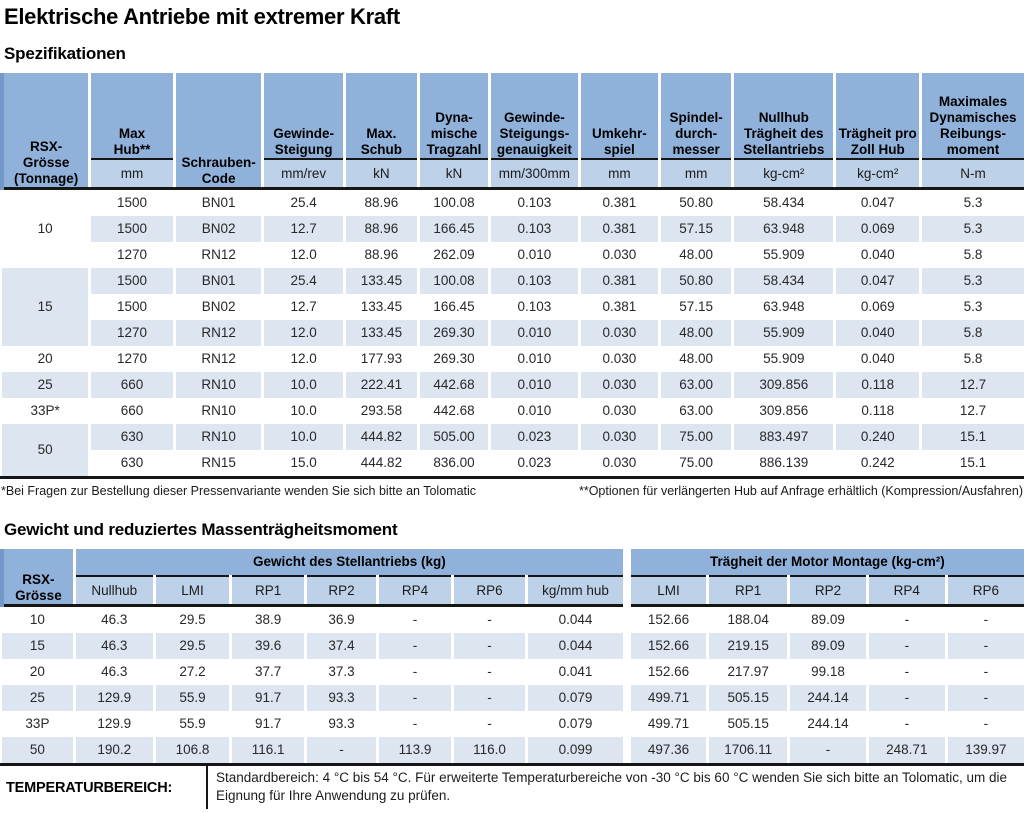 This screenshot has height=813, width=1024. I want to click on spec-column-header: Dyna- mische Tragzahl, so click(453, 116).